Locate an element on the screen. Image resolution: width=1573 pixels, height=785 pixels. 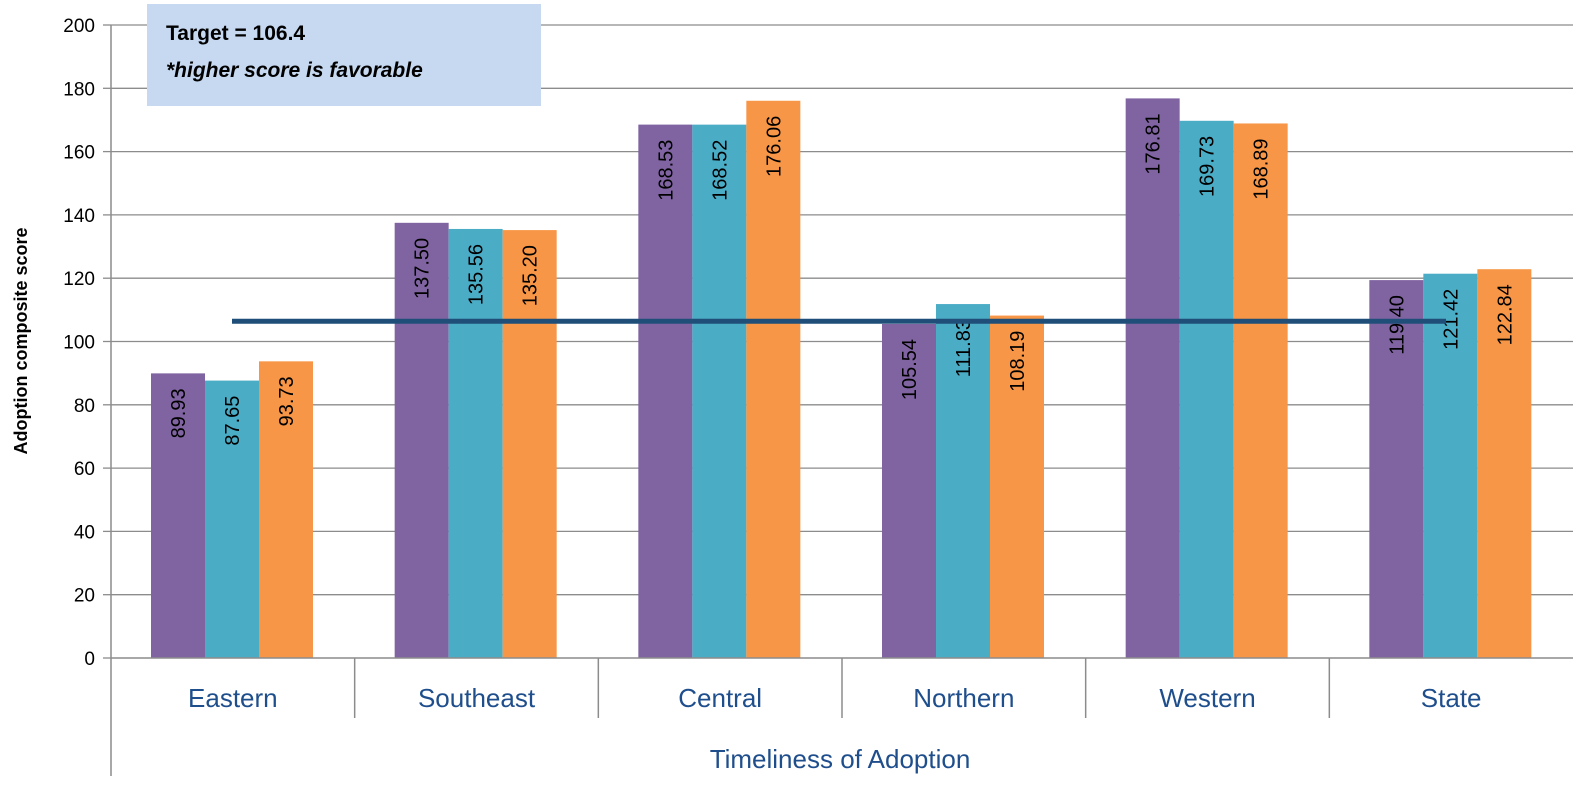
y-tick-label: 200 is located at coordinates (79, 26).